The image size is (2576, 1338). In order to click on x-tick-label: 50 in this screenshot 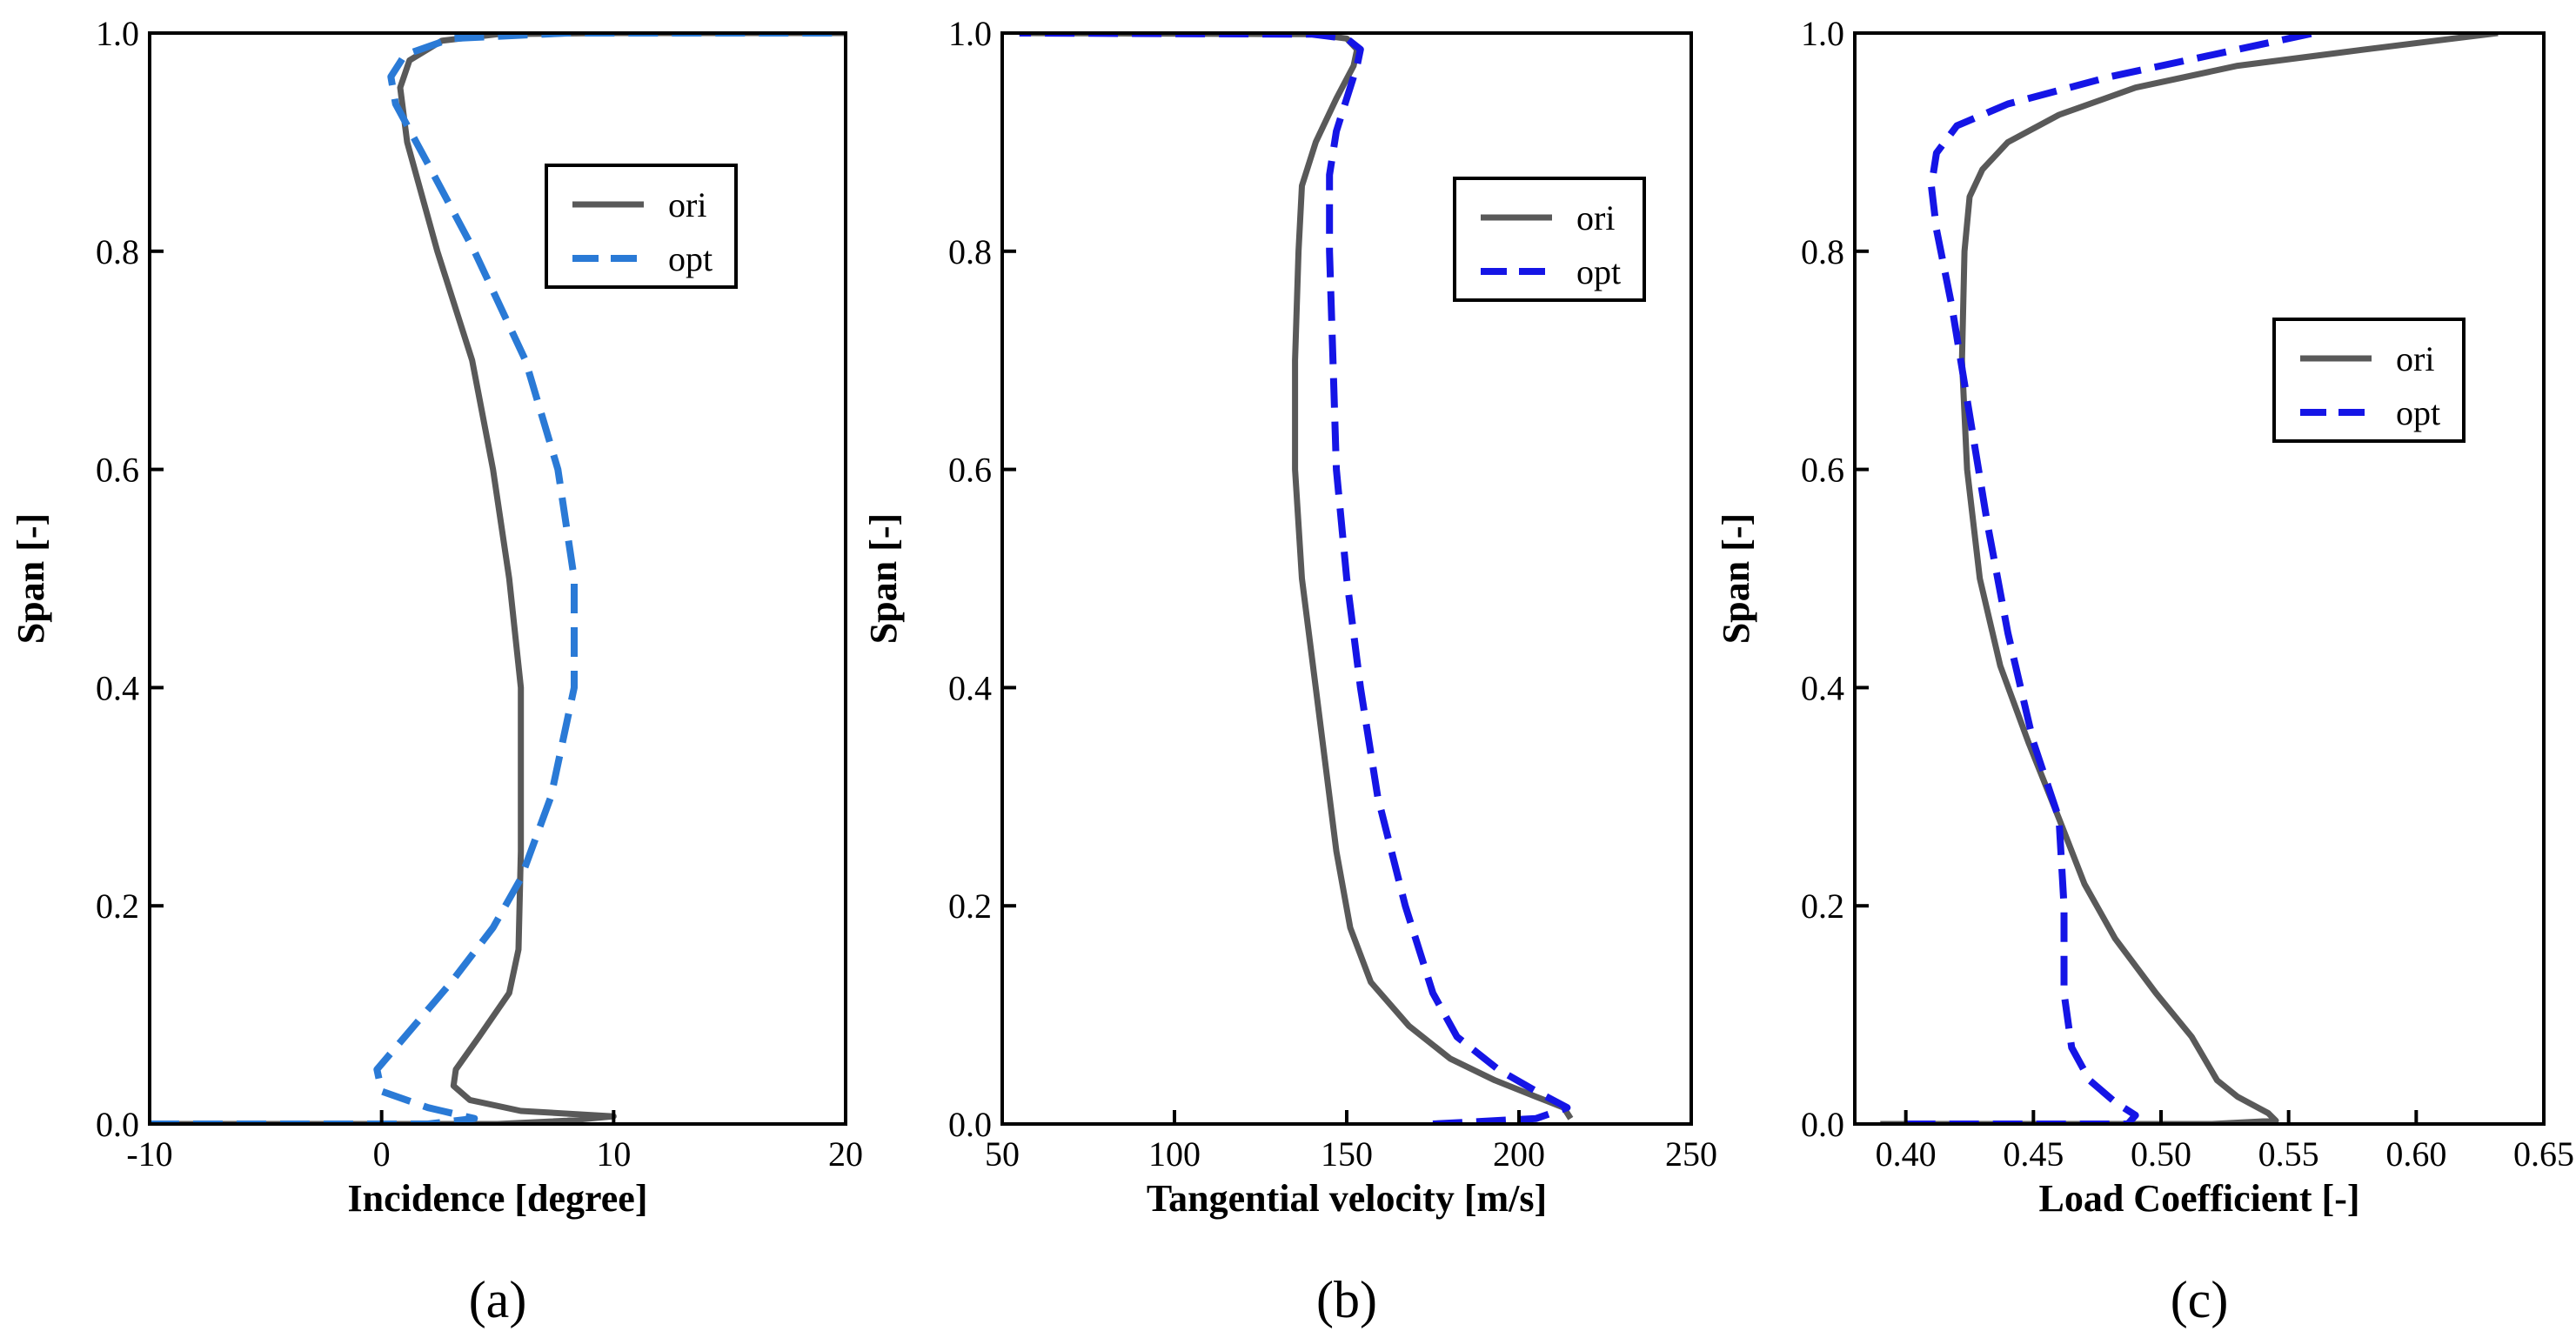, I will do `click(1002, 1154)`.